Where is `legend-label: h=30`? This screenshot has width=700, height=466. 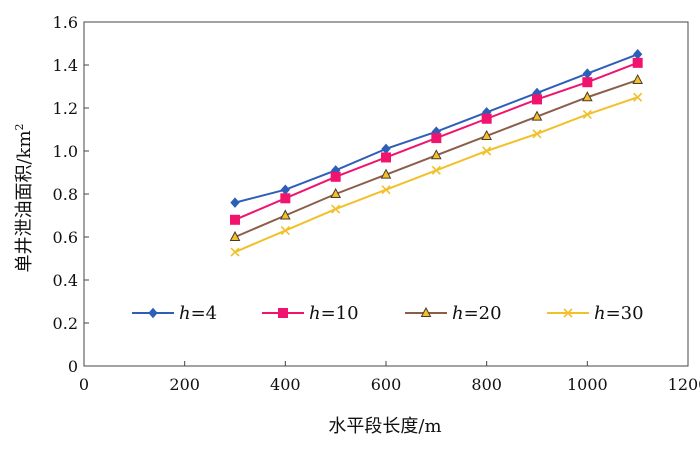
legend-label: h=30 is located at coordinates (619, 313).